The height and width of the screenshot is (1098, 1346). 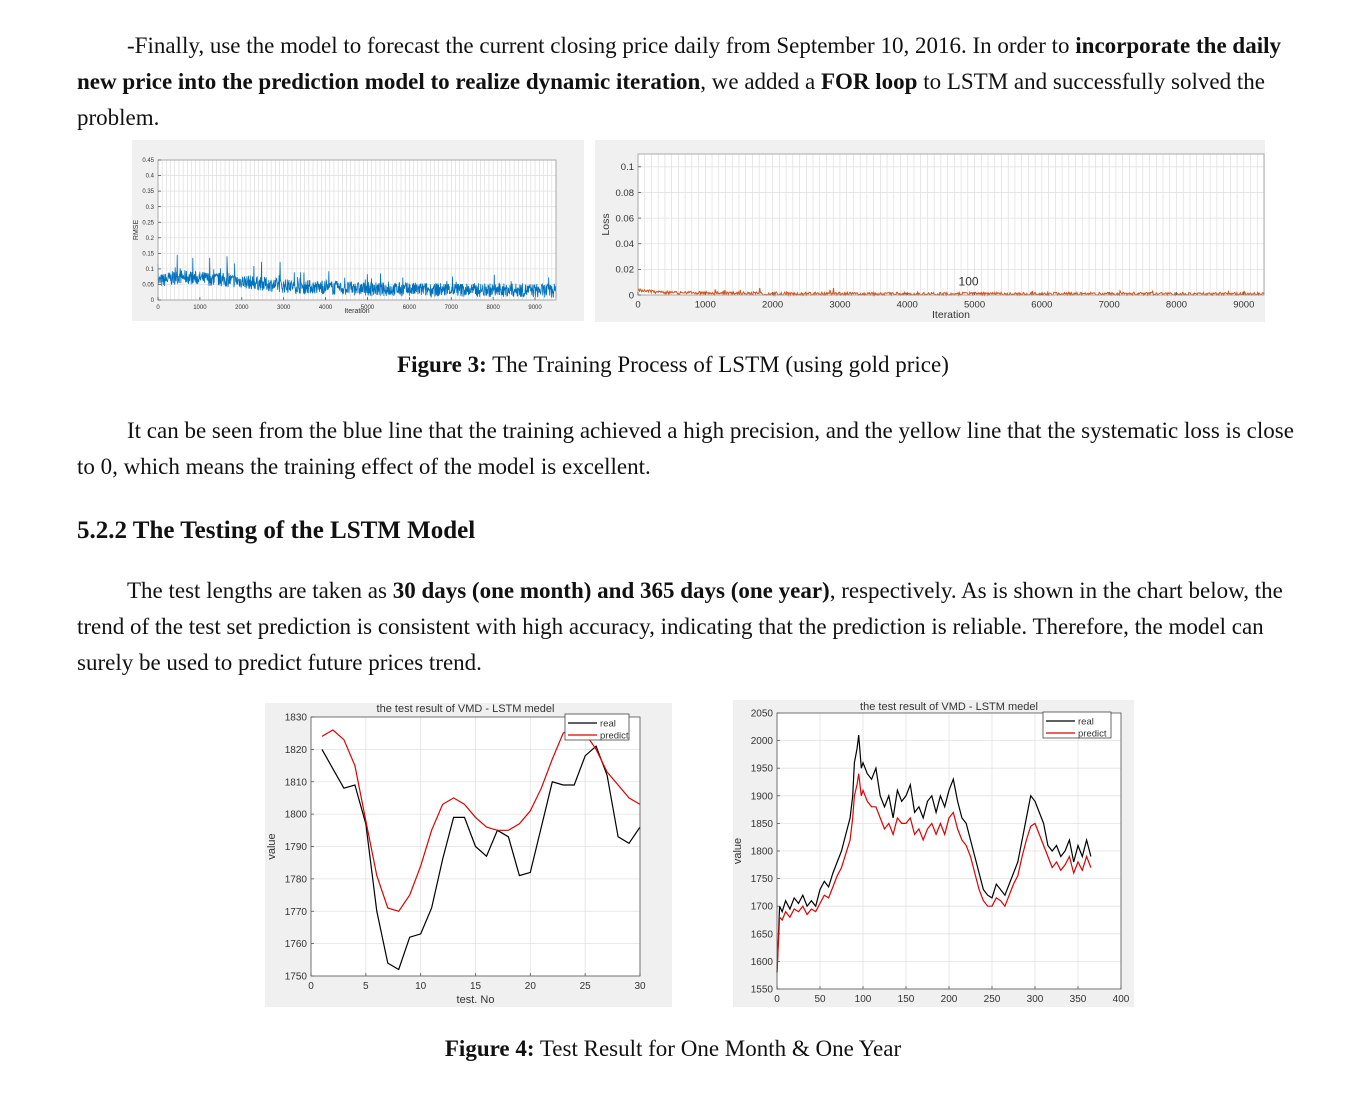 I want to click on y-tick-label: 1820, so click(x=296, y=750).